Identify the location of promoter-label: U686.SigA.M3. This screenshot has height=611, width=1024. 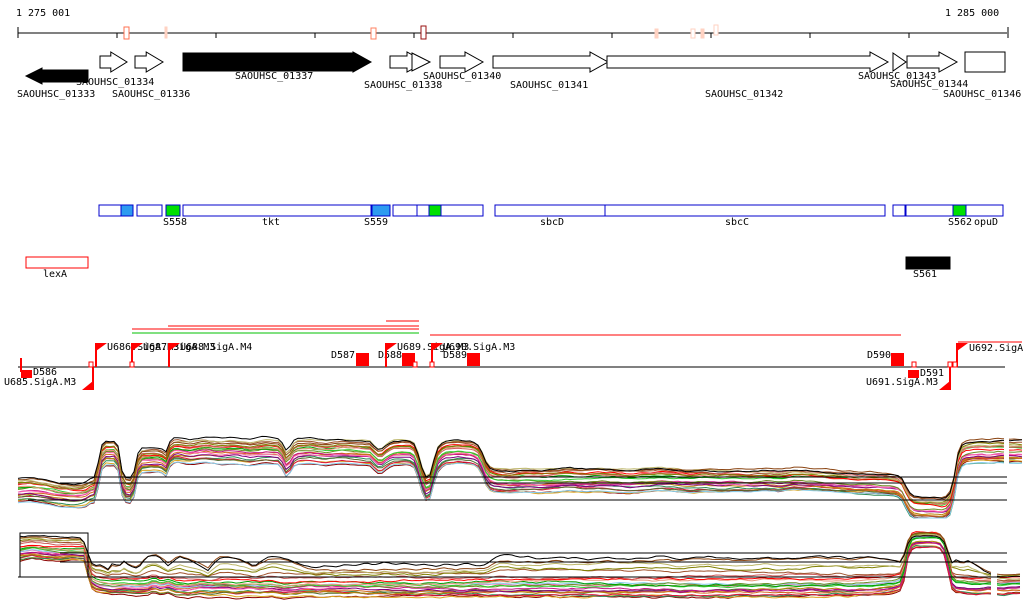
(143, 347).